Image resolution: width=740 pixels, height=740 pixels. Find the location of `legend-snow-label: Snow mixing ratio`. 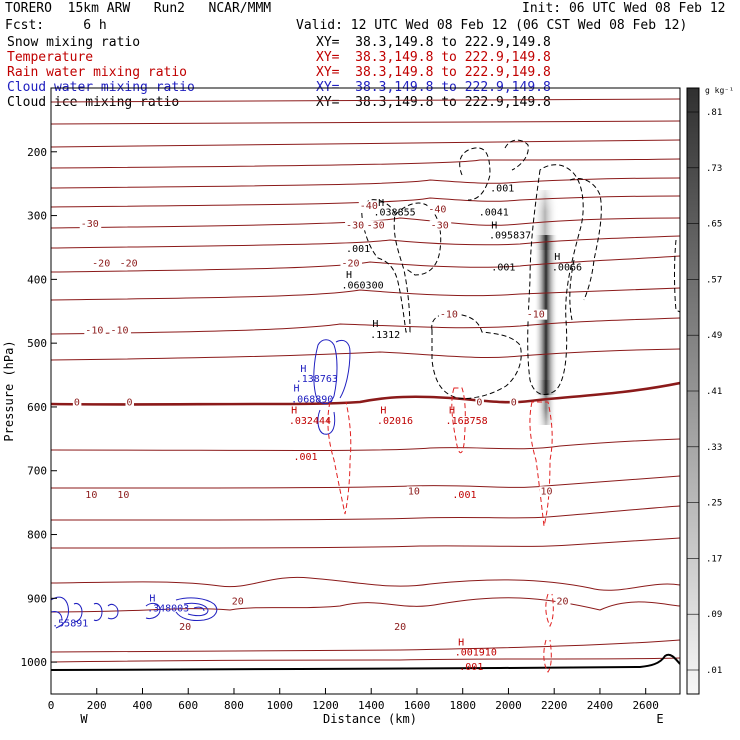

legend-snow-label: Snow mixing ratio is located at coordinates (74, 42).